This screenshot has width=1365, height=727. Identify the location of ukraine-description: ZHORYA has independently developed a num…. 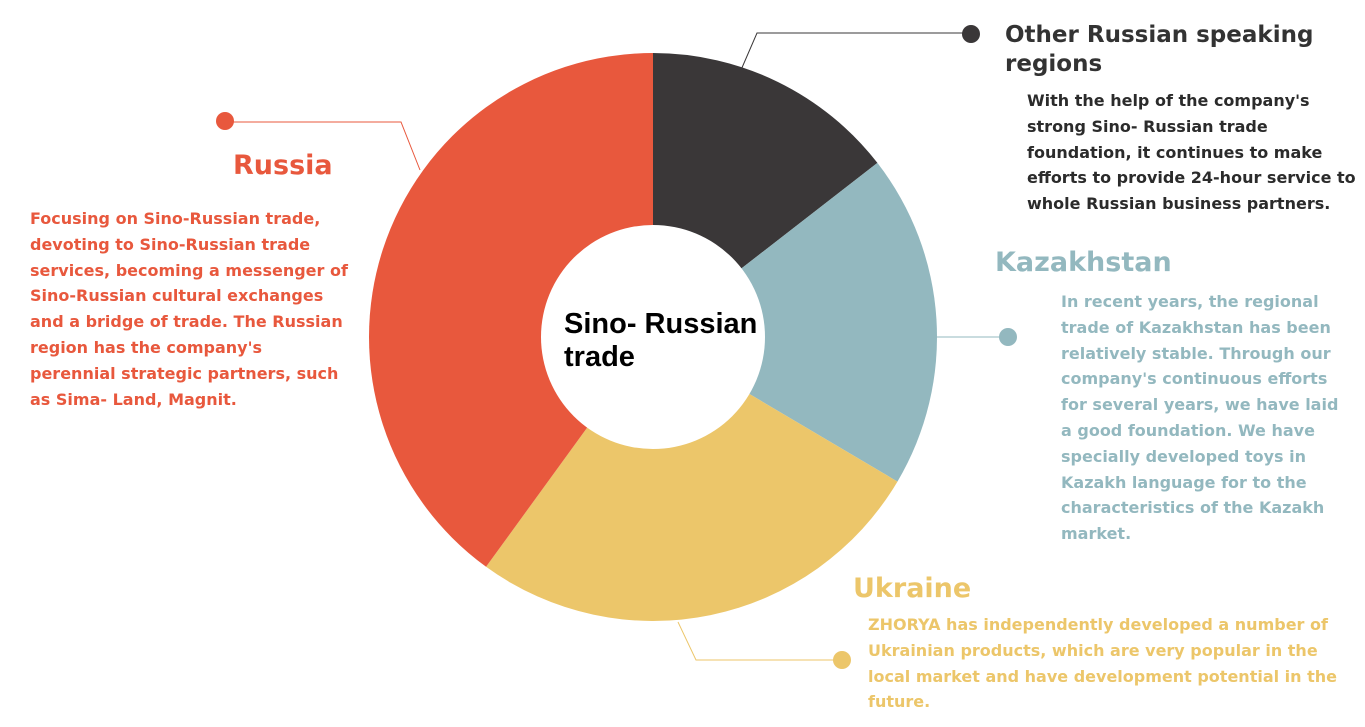
(1103, 663).